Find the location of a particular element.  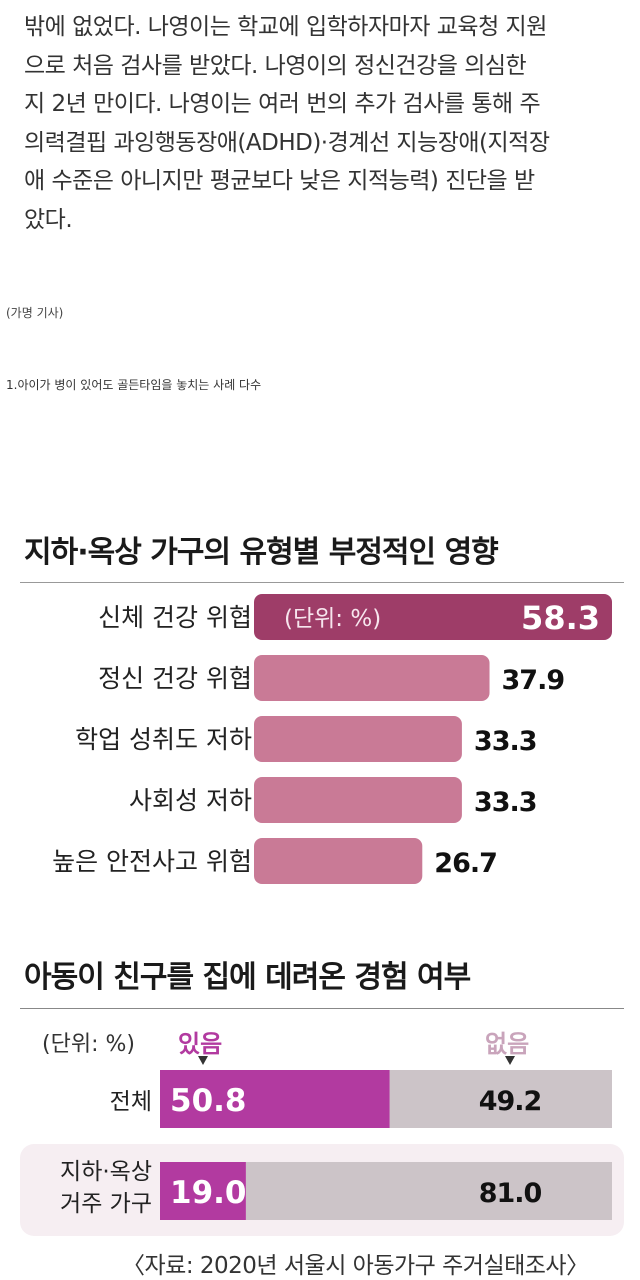

chart2-title: 아동이 친구를 집에 데려온 경험 여부 is located at coordinates (247, 977).